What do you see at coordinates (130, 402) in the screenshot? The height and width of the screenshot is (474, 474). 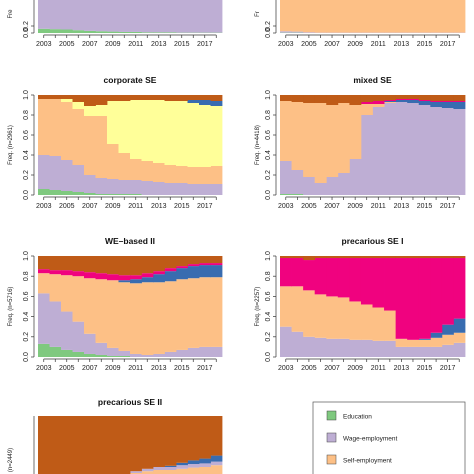 I see `panel-title: precarious SE II` at bounding box center [130, 402].